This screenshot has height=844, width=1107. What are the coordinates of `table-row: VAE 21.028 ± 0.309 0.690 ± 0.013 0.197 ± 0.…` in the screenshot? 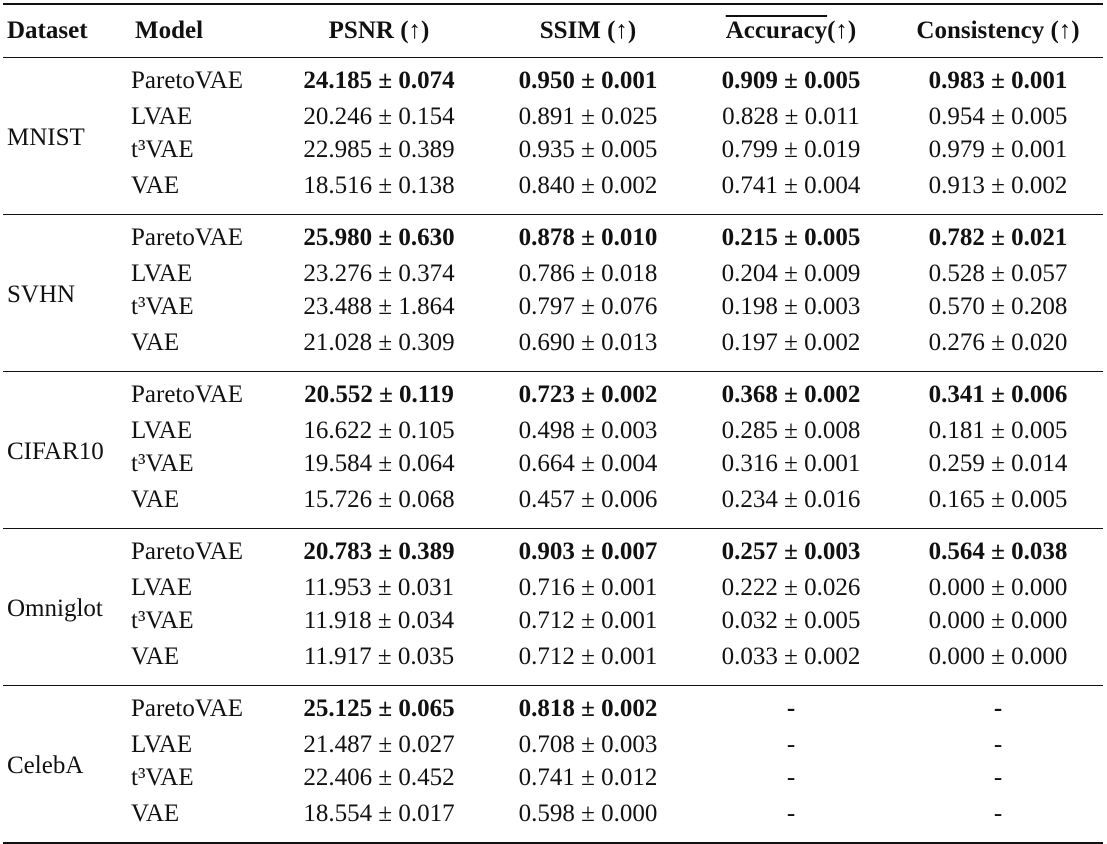 It's located at (553, 347).